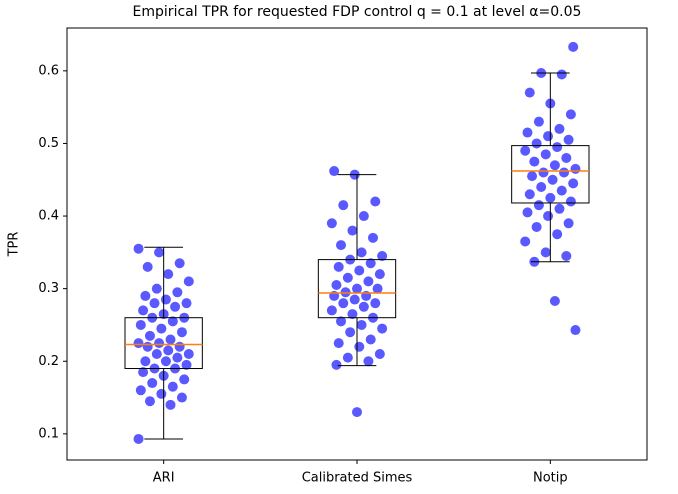 The height and width of the screenshot is (494, 678). Describe the element at coordinates (357, 478) in the screenshot. I see `x-tick-label: Calibrated Simes` at that location.